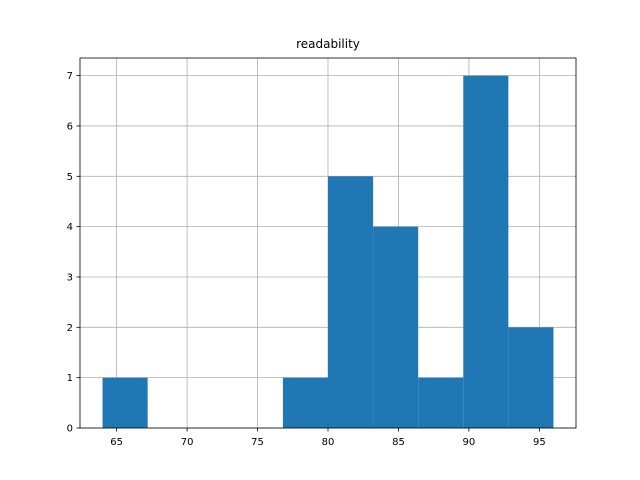 The width and height of the screenshot is (640, 480). Describe the element at coordinates (70, 177) in the screenshot. I see `y-tick-label: 5` at that location.